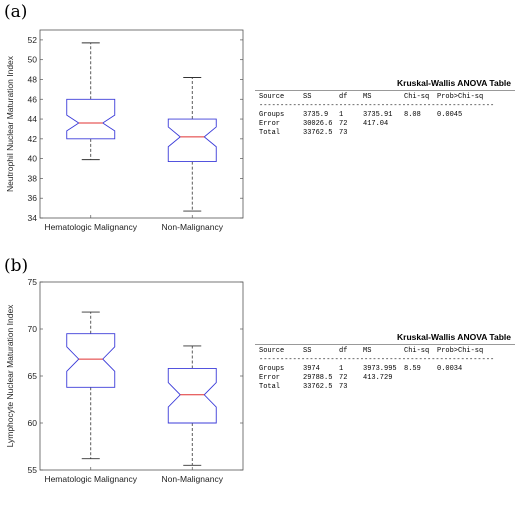  What do you see at coordinates (378, 115) in the screenshot?
I see `anova-cell: 3735.91` at bounding box center [378, 115].